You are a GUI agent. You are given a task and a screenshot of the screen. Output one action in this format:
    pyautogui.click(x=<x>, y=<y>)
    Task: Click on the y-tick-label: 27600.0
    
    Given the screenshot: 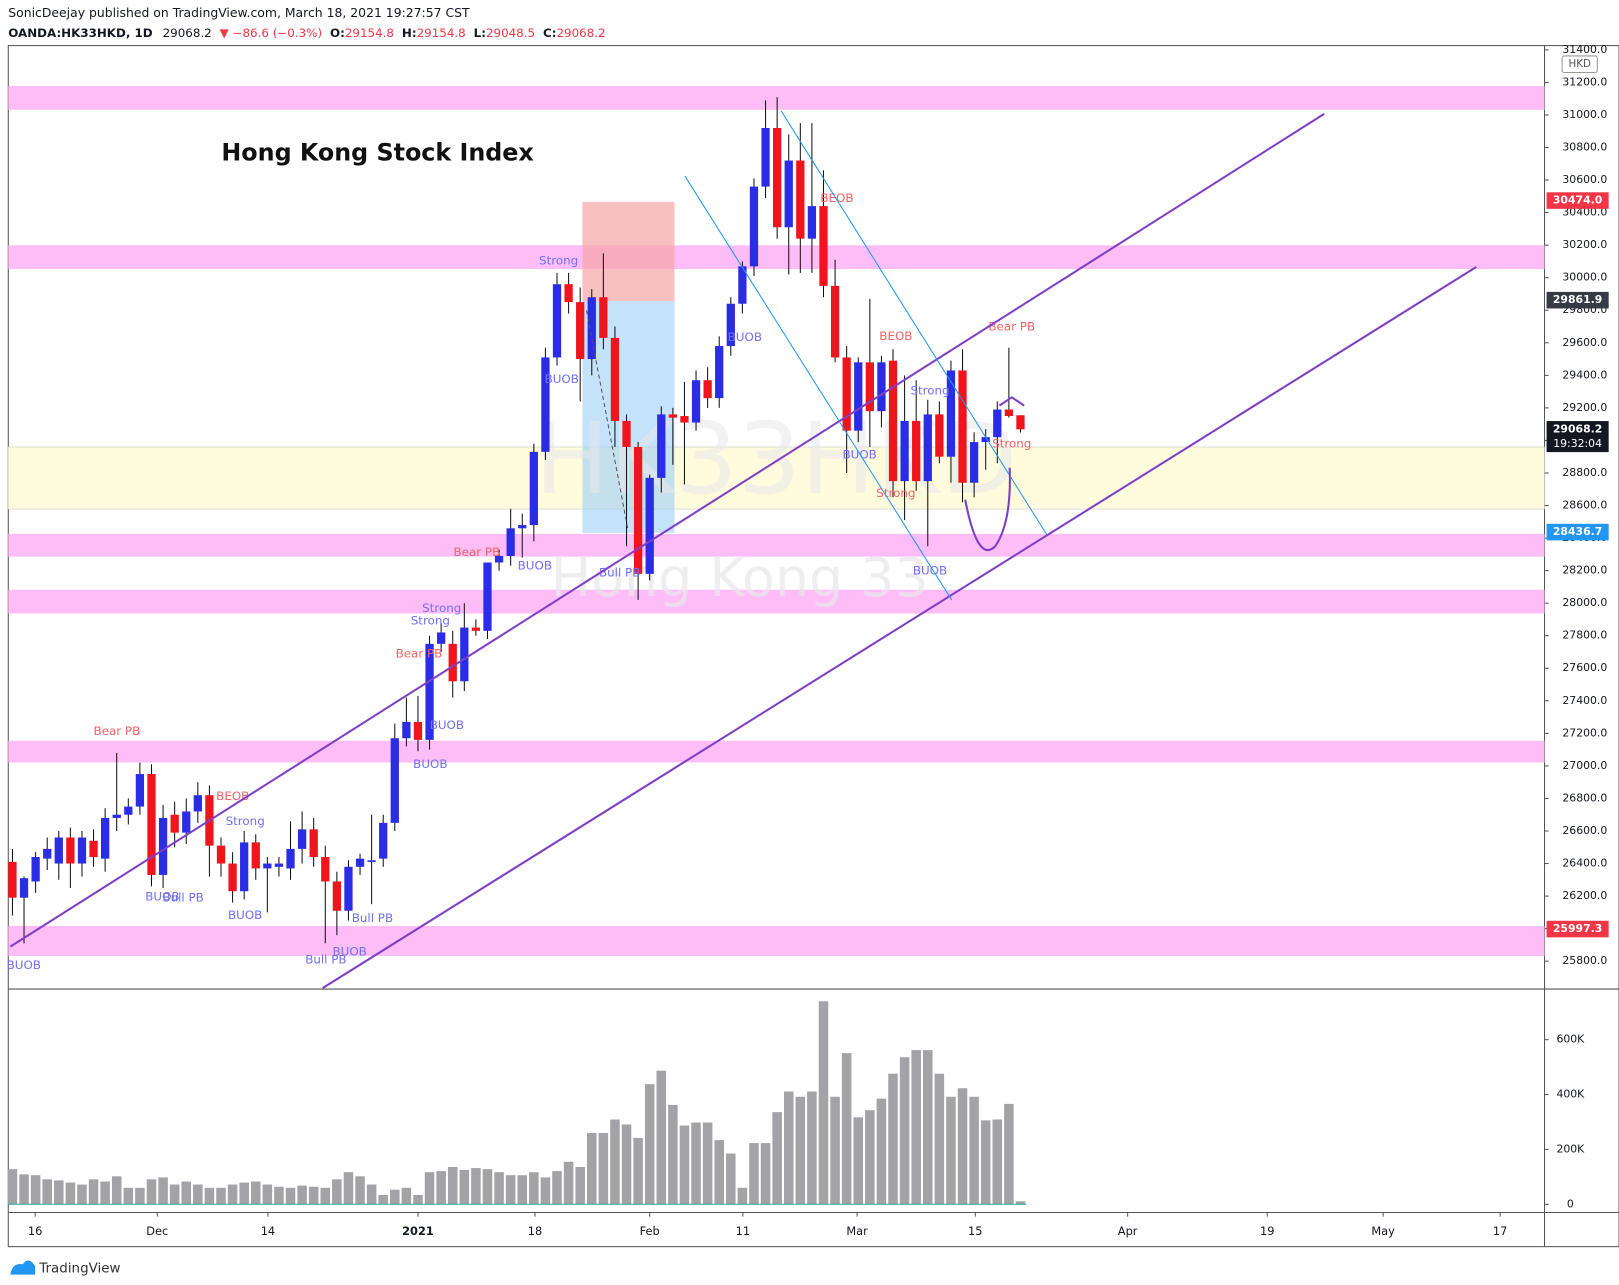 What is the action you would take?
    pyautogui.click(x=1584, y=667)
    